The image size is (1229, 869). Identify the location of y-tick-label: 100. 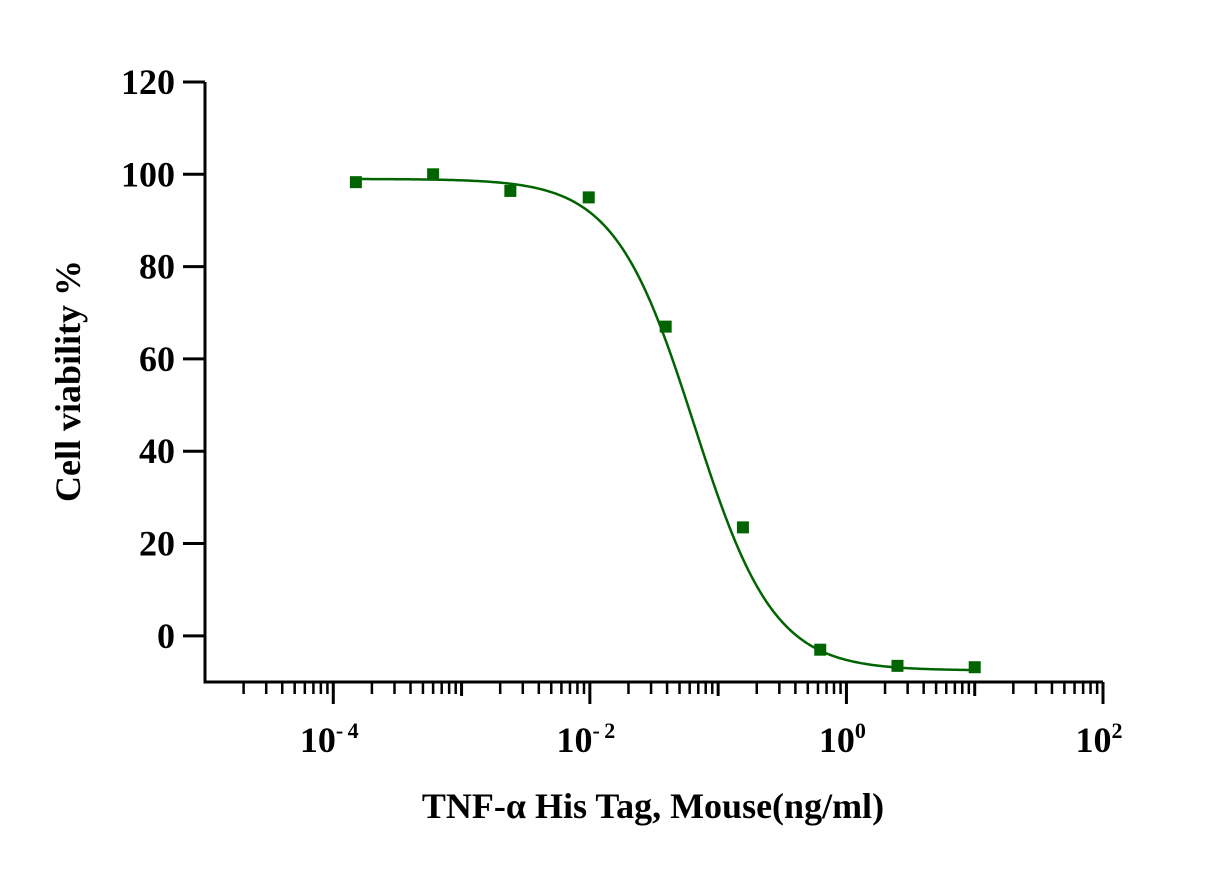
(148, 174).